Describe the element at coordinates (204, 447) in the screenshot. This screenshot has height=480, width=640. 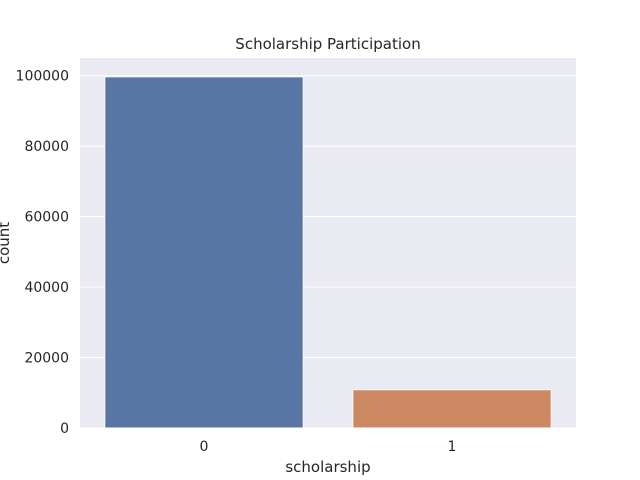
I see `x-tick-label: 0` at that location.